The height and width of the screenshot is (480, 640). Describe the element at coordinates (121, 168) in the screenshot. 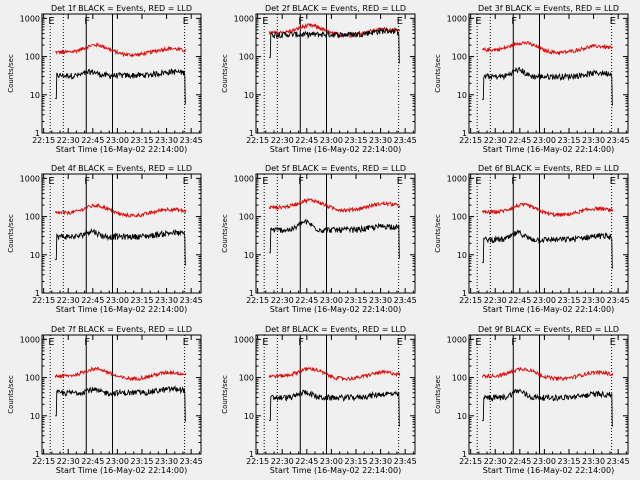

I see `panel-title: Det 4f BLACK = Events, RED = LLD` at that location.